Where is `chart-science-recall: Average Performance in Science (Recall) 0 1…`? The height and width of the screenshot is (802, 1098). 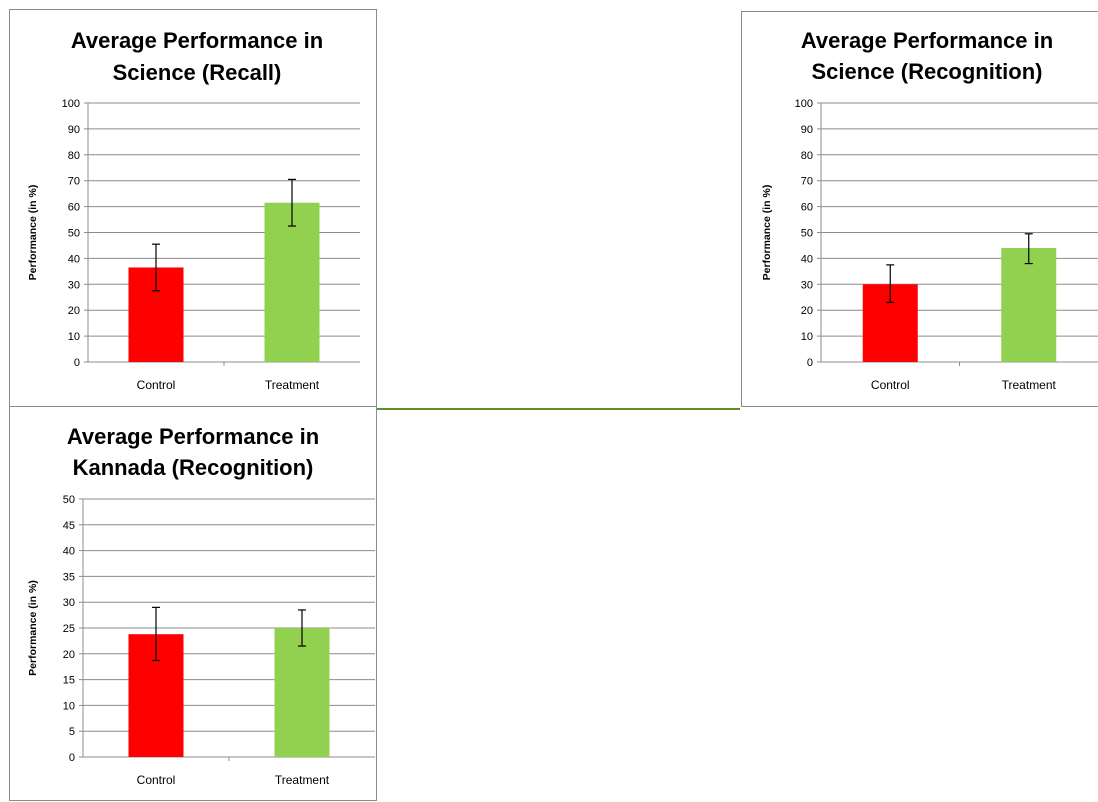
chart-science-recall: Average Performance in Science (Recall) 0 1… is located at coordinates (193, 210).